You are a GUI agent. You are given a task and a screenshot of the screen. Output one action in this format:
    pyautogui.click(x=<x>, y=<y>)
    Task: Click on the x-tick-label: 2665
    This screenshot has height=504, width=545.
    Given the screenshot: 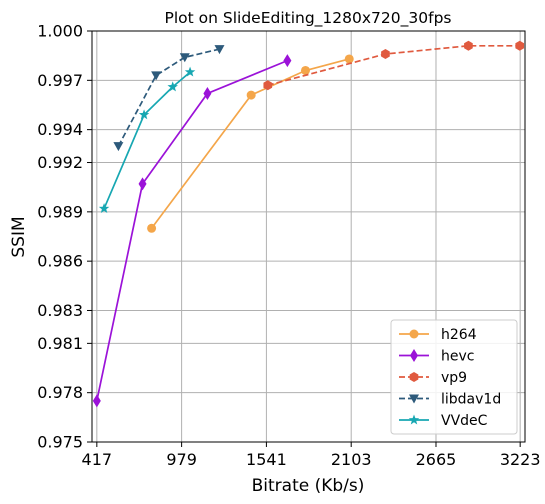 What is the action you would take?
    pyautogui.click(x=436, y=459)
    